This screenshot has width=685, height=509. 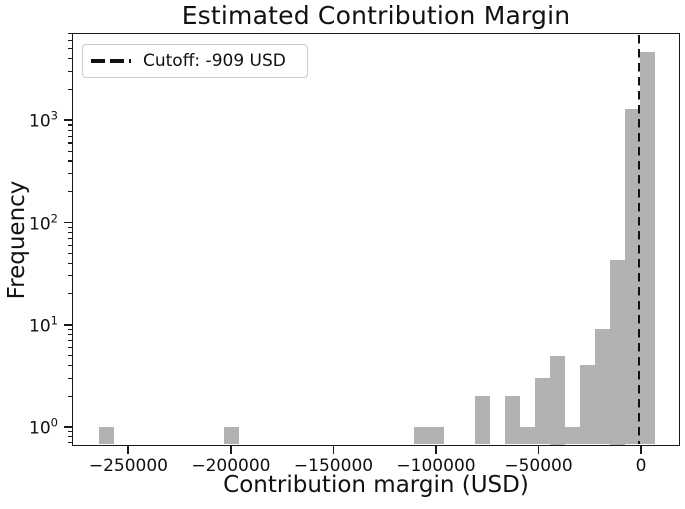 I want to click on chart-title: Estimated Contribution Margin, so click(x=376, y=15).